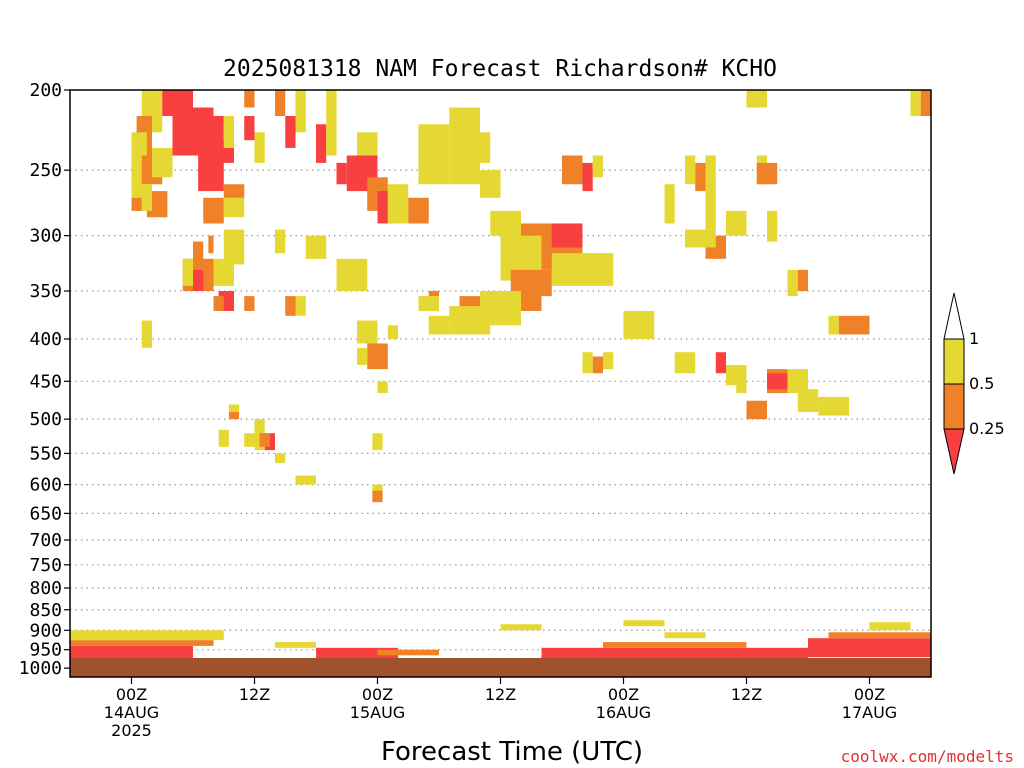 The image size is (1024, 768). I want to click on colorbar-label-0.5: 0.5, so click(981, 383).